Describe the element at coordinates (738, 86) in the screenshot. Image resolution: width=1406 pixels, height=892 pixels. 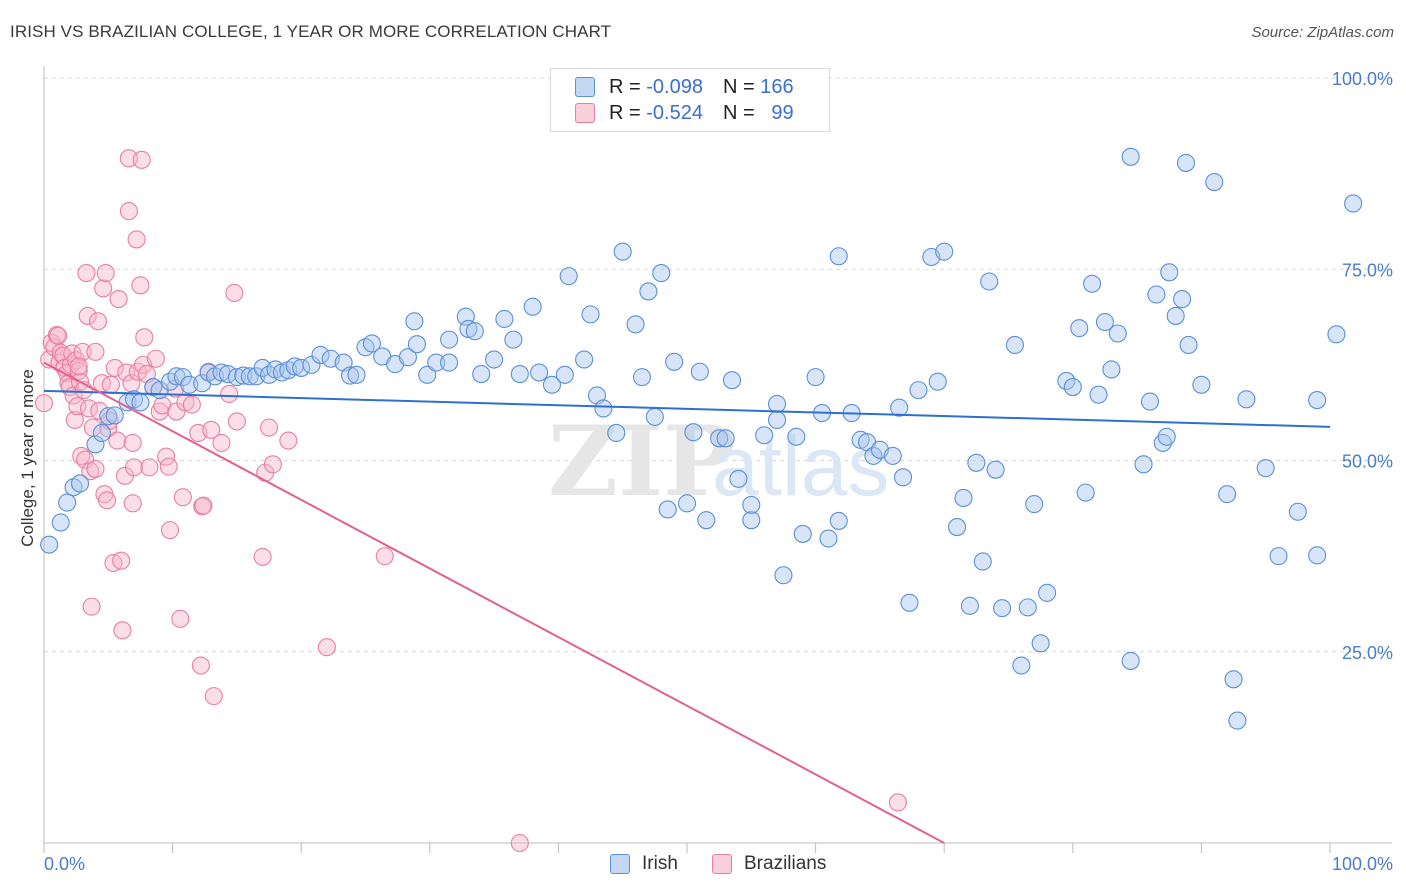
I see `legend-n-label: N =` at that location.